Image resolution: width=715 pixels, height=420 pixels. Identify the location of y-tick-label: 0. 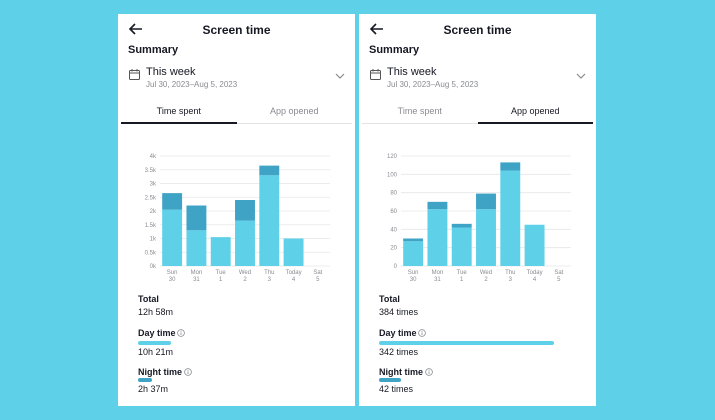
(396, 267).